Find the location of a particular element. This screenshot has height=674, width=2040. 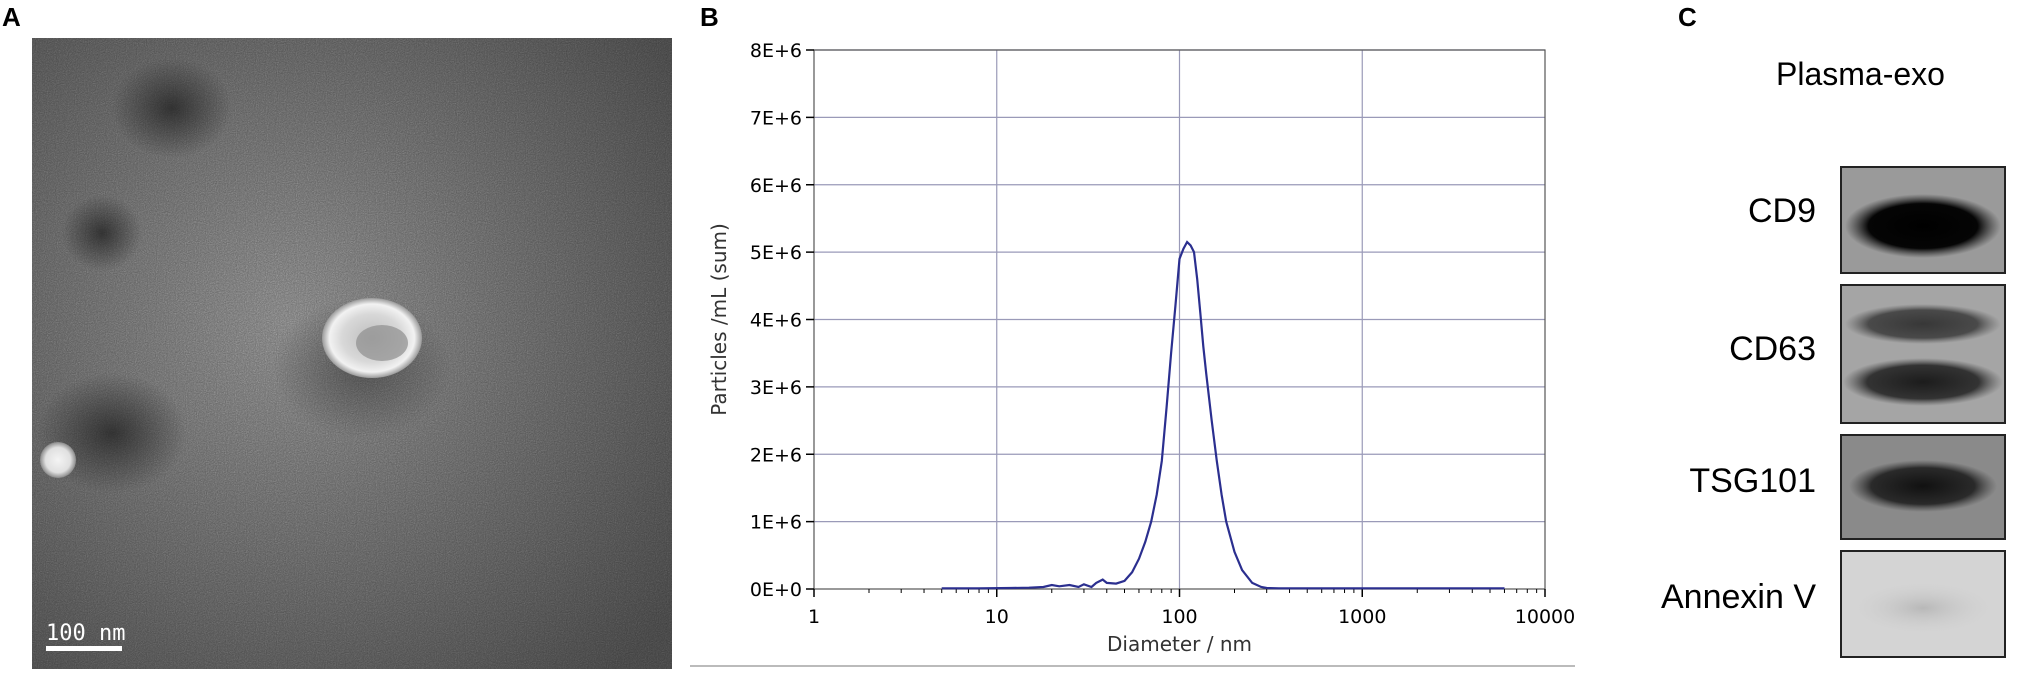

x-tick-label: 1000 is located at coordinates (1362, 617).